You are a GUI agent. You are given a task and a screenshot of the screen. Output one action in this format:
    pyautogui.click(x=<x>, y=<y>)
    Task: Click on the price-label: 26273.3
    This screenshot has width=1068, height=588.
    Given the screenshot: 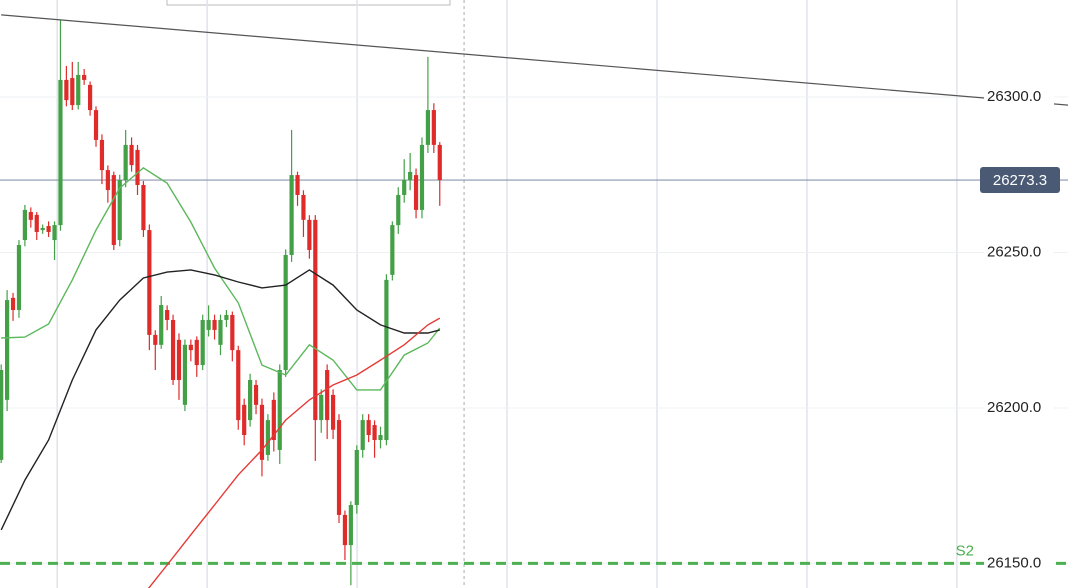 What is the action you would take?
    pyautogui.click(x=1020, y=180)
    